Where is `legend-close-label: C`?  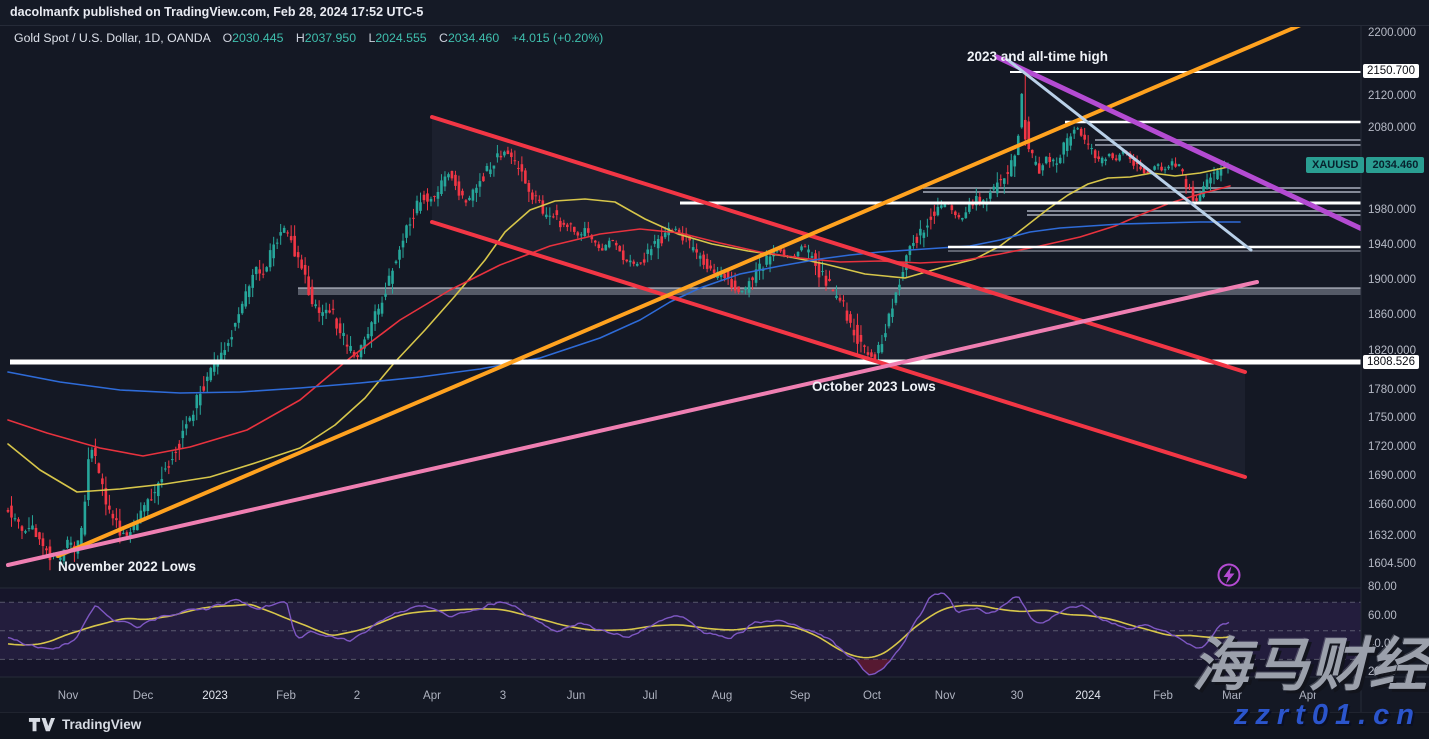 legend-close-label: C is located at coordinates (443, 38).